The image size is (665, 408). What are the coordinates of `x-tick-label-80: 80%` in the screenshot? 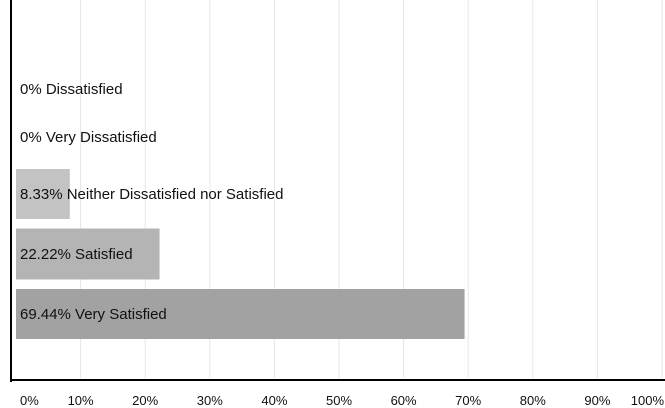 It's located at (533, 400).